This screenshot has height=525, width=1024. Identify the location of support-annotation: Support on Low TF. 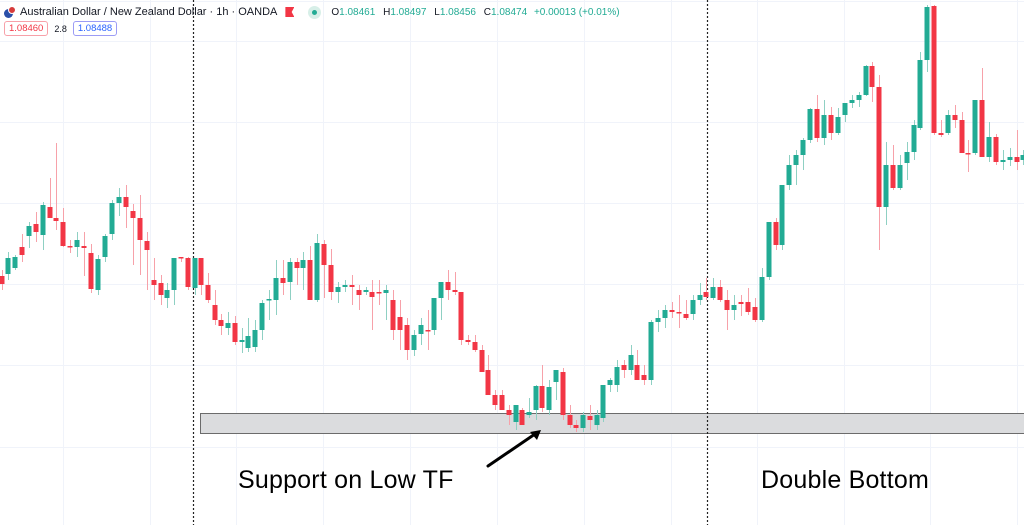
(346, 480).